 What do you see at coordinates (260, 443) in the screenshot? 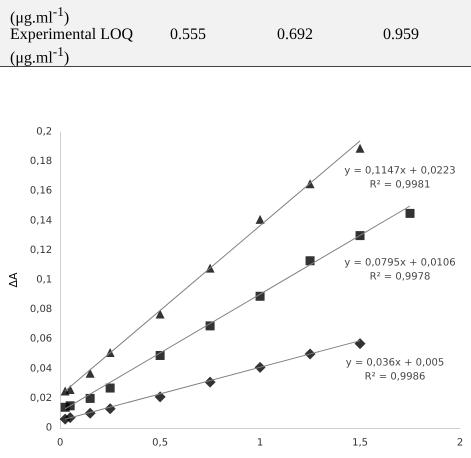
I see `x-tick-label: 1` at bounding box center [260, 443].